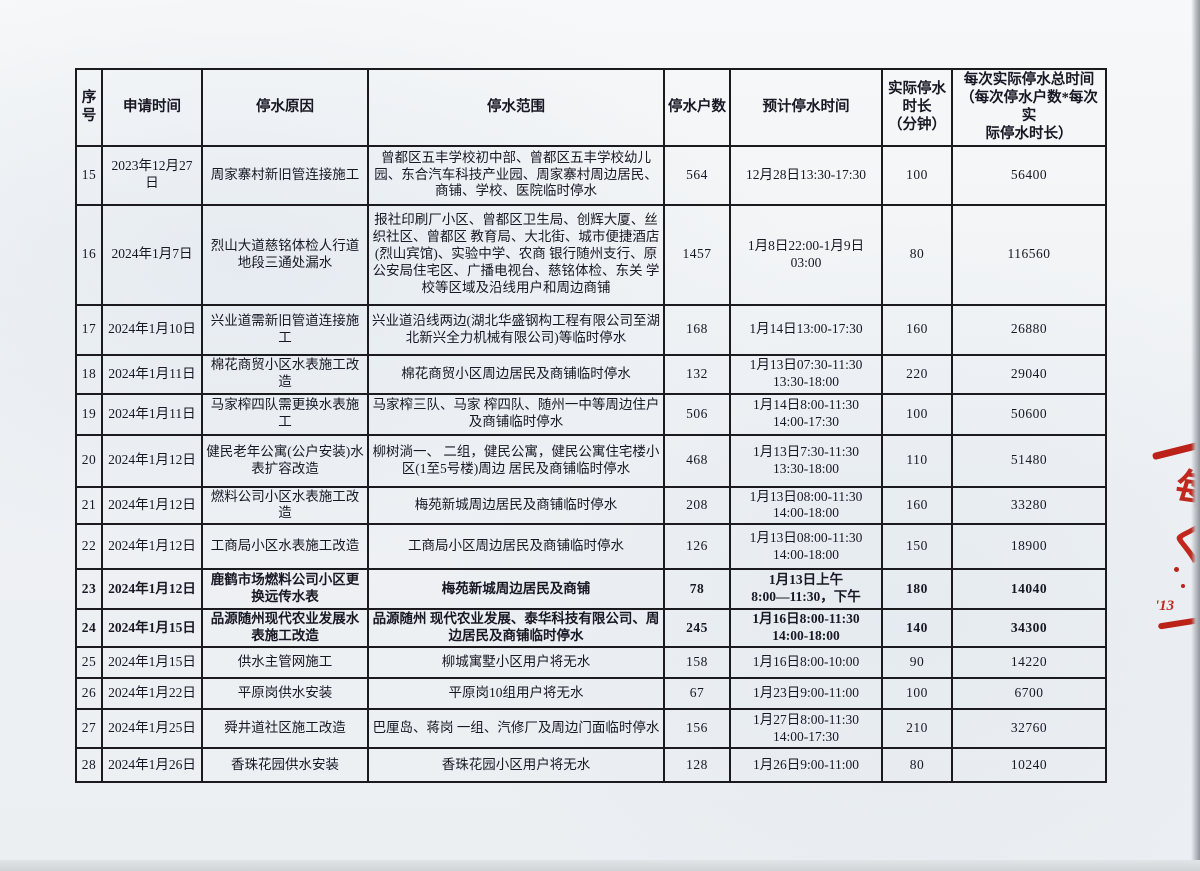 Image resolution: width=1200 pixels, height=871 pixels. I want to click on cell-total: 18900, so click(1029, 547).